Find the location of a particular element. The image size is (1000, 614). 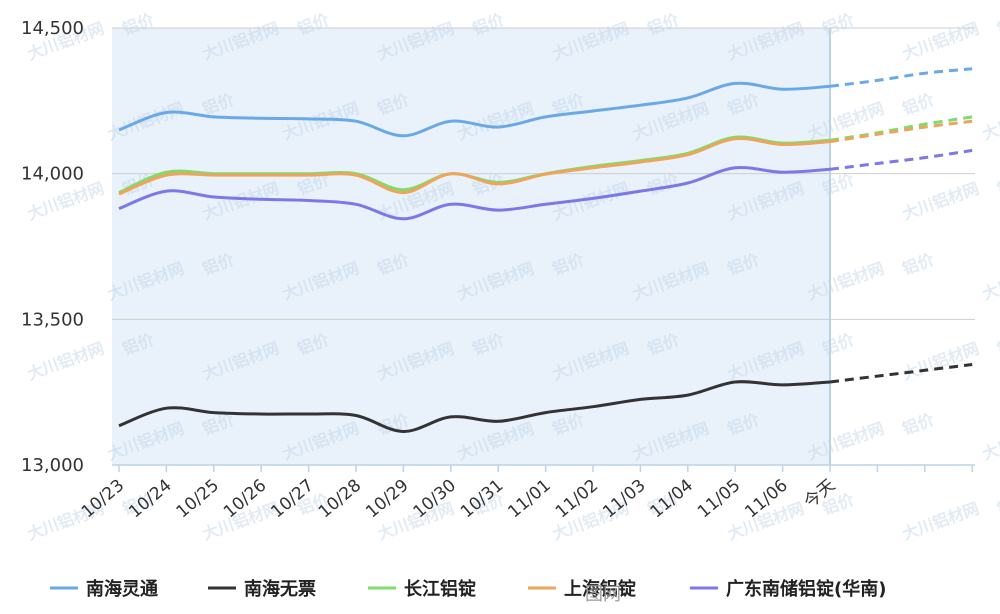

legend-label: 广东南储铝锭(华南) is located at coordinates (806, 589).